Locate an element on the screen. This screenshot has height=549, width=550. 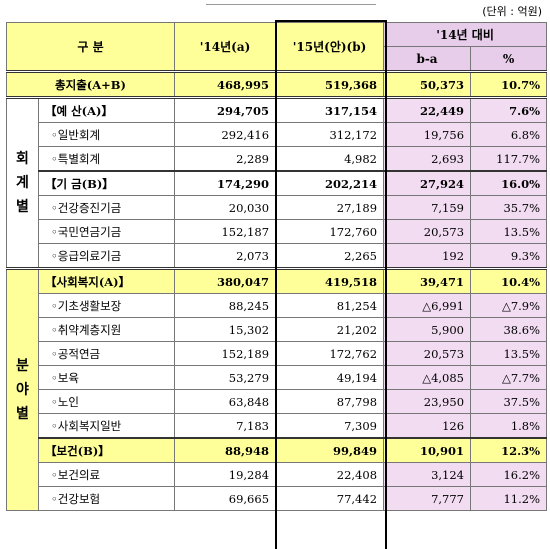
row-label: ◦특별회계 is located at coordinates (106, 159).